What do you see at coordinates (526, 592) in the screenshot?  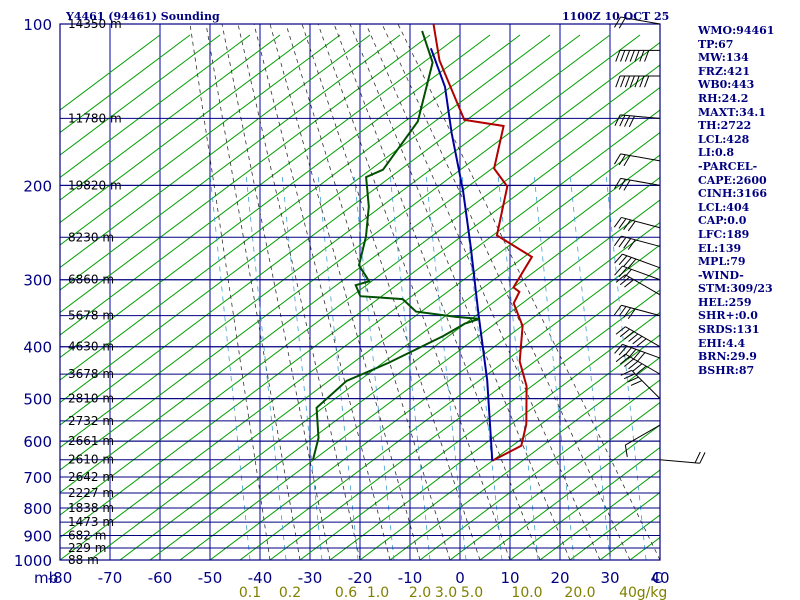 I see `mixing-ratio-label: 10.0` at bounding box center [526, 592].